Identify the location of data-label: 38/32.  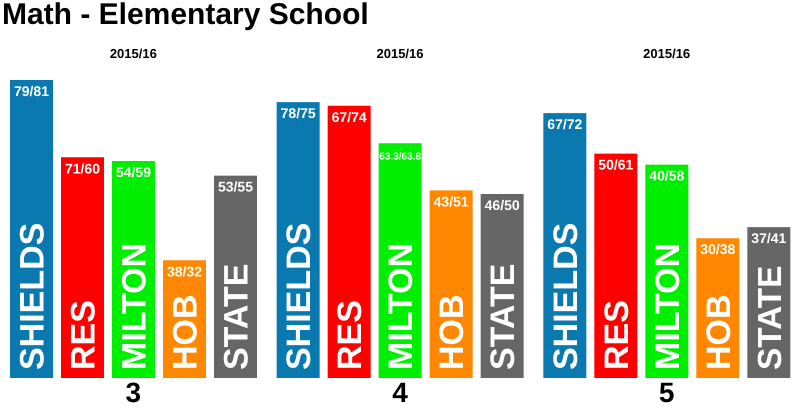
(184, 271).